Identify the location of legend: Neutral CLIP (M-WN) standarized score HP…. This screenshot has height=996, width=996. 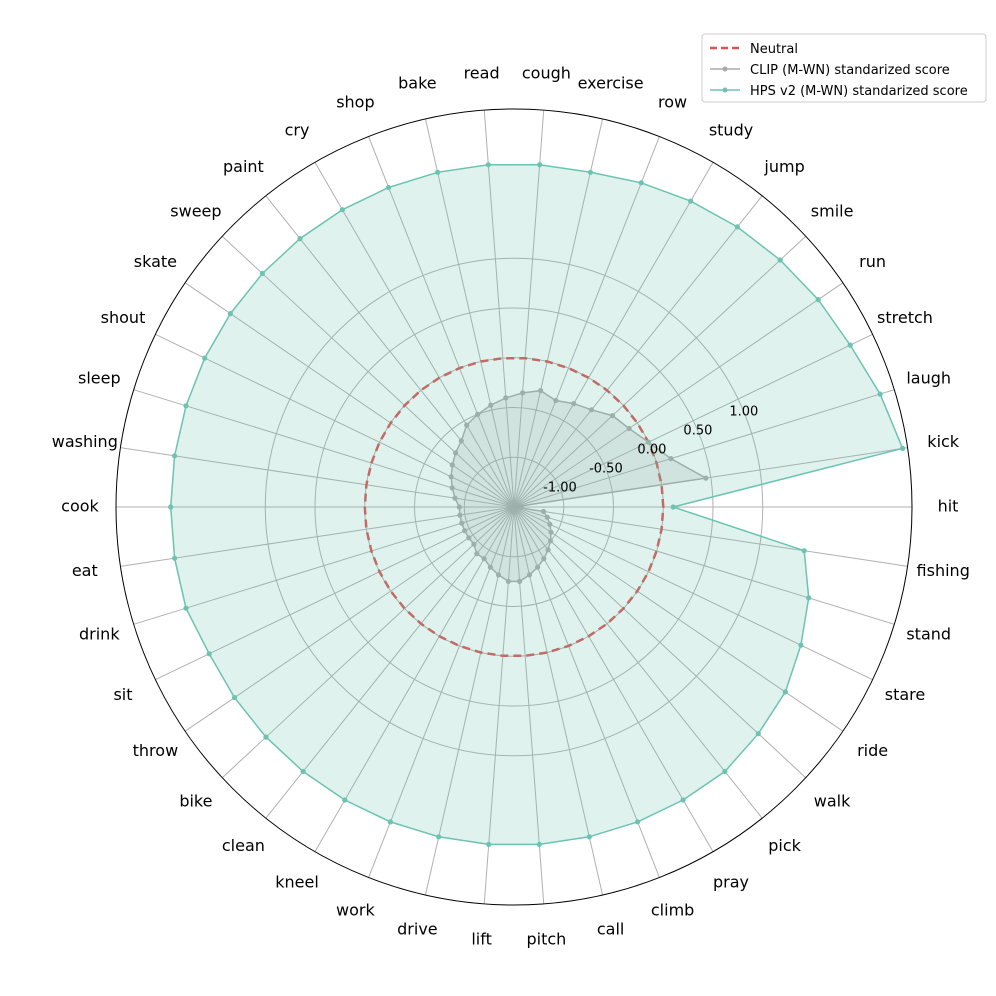
(844, 68).